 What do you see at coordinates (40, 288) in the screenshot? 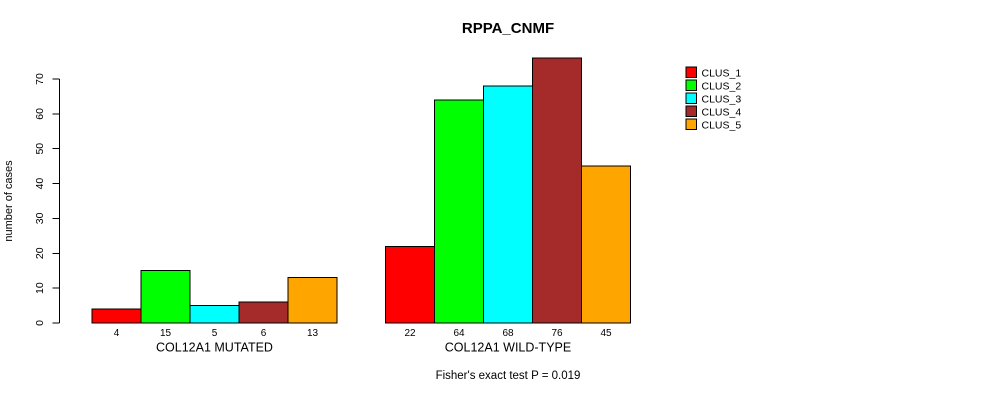
I see `y-tick-label-10: 10` at bounding box center [40, 288].